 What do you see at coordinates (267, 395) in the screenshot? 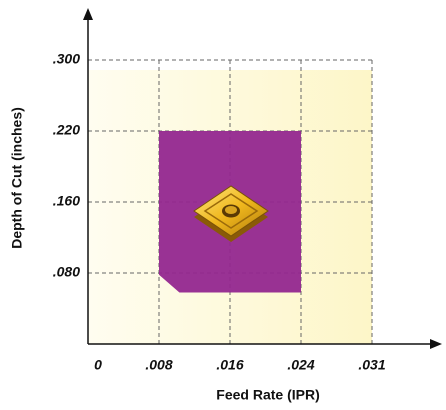
I see `x-axis-title: Feed Rate (IPR)` at bounding box center [267, 395].